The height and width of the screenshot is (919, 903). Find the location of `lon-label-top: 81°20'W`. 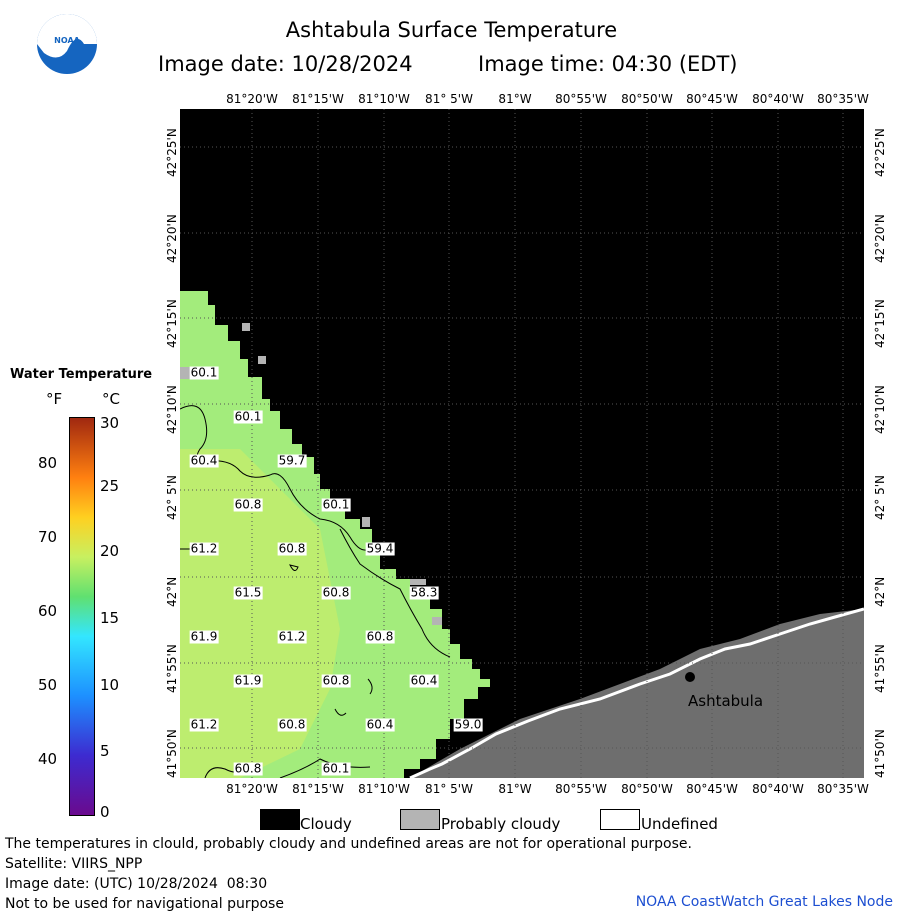

lon-label-top: 81°20'W is located at coordinates (252, 99).